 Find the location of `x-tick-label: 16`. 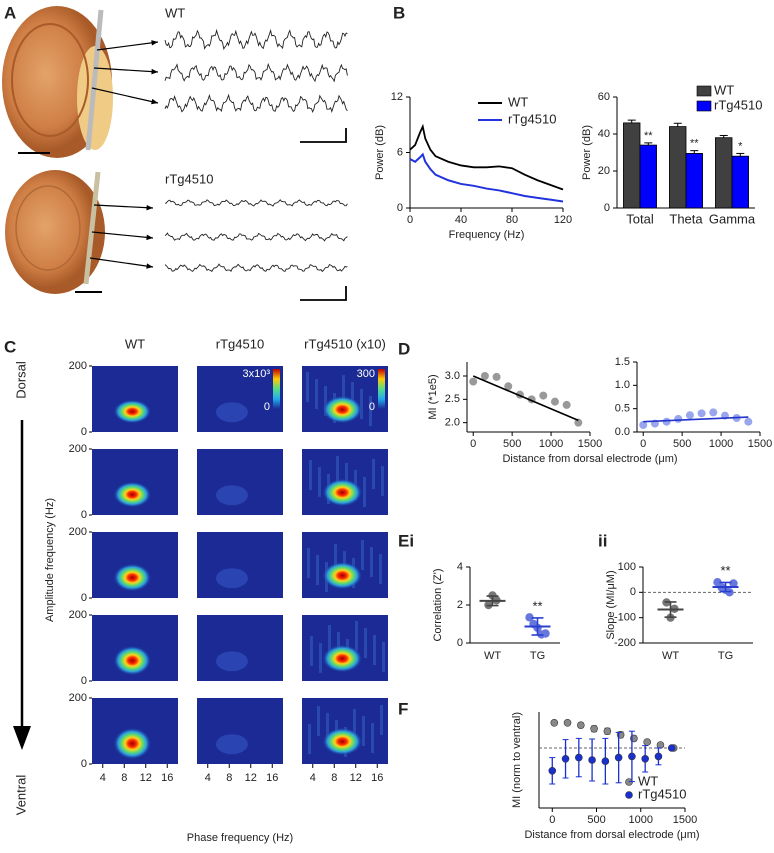

x-tick-label: 16 is located at coordinates (377, 778).